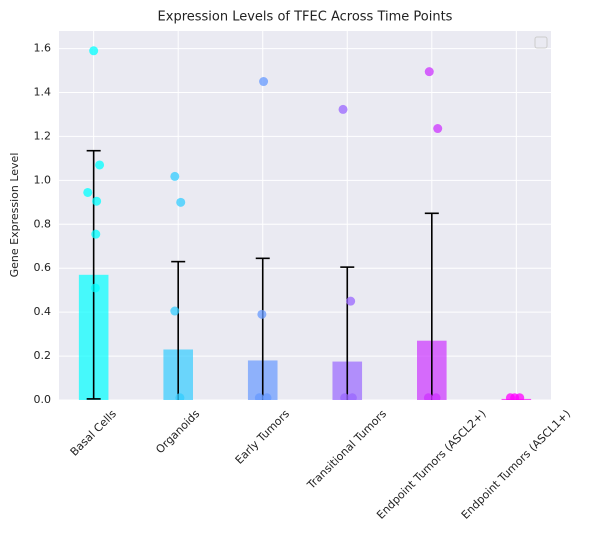 Image resolution: width=589 pixels, height=548 pixels. Describe the element at coordinates (541, 42) in the screenshot. I see `legend` at that location.